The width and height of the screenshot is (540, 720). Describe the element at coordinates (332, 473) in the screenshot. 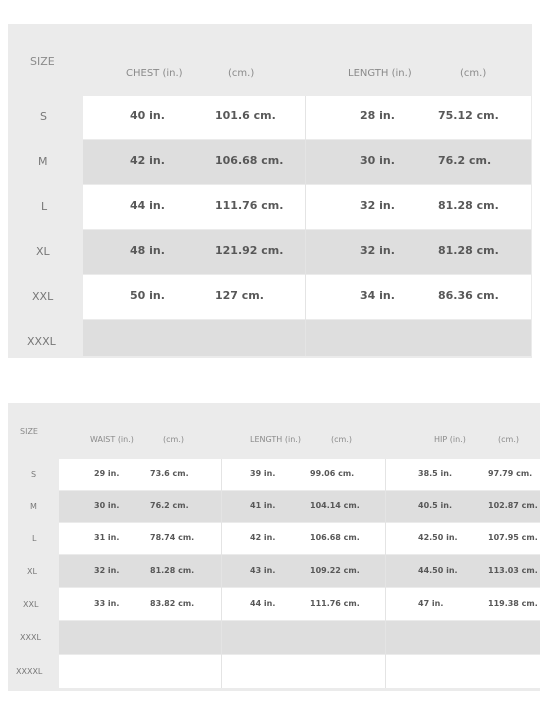

I see `length-cm-value: 99.06 cm.` at that location.